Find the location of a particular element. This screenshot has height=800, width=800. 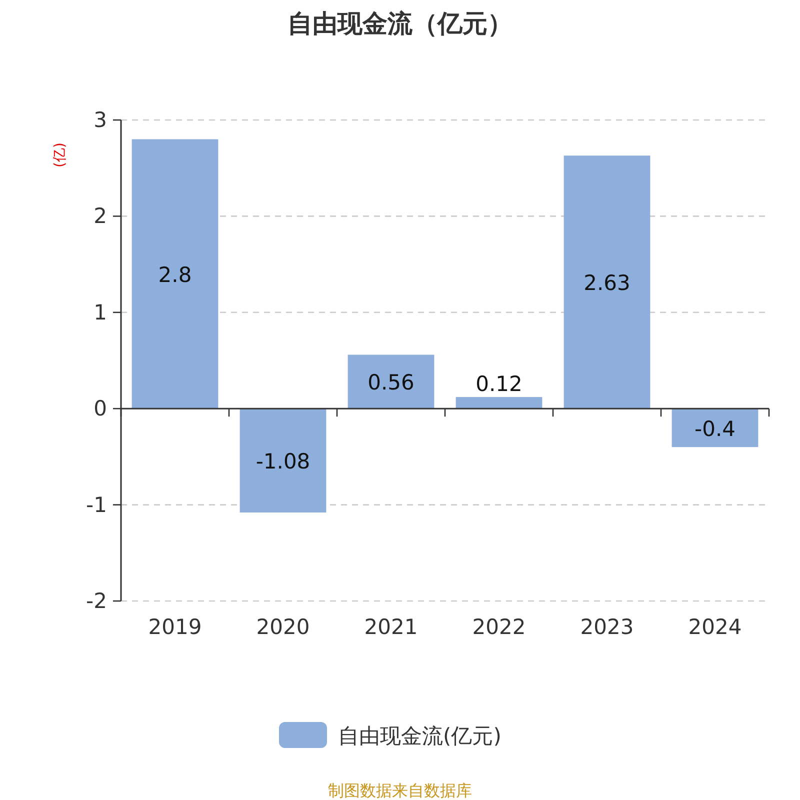

y-tick-label: -2 is located at coordinates (96, 601).